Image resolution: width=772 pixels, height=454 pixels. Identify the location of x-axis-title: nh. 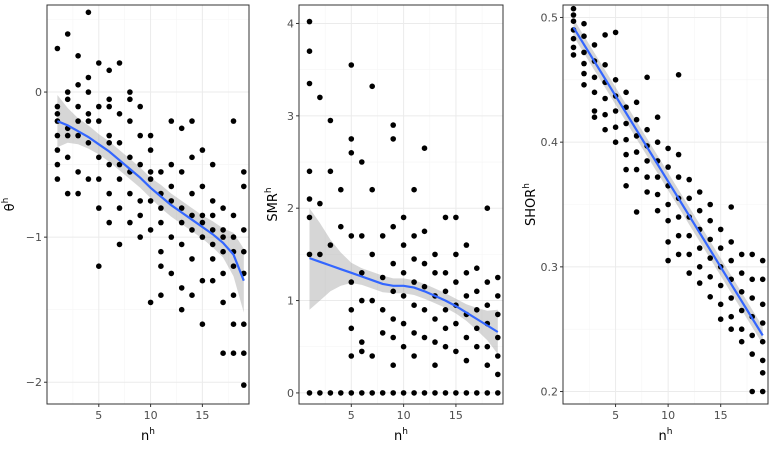
(666, 435).